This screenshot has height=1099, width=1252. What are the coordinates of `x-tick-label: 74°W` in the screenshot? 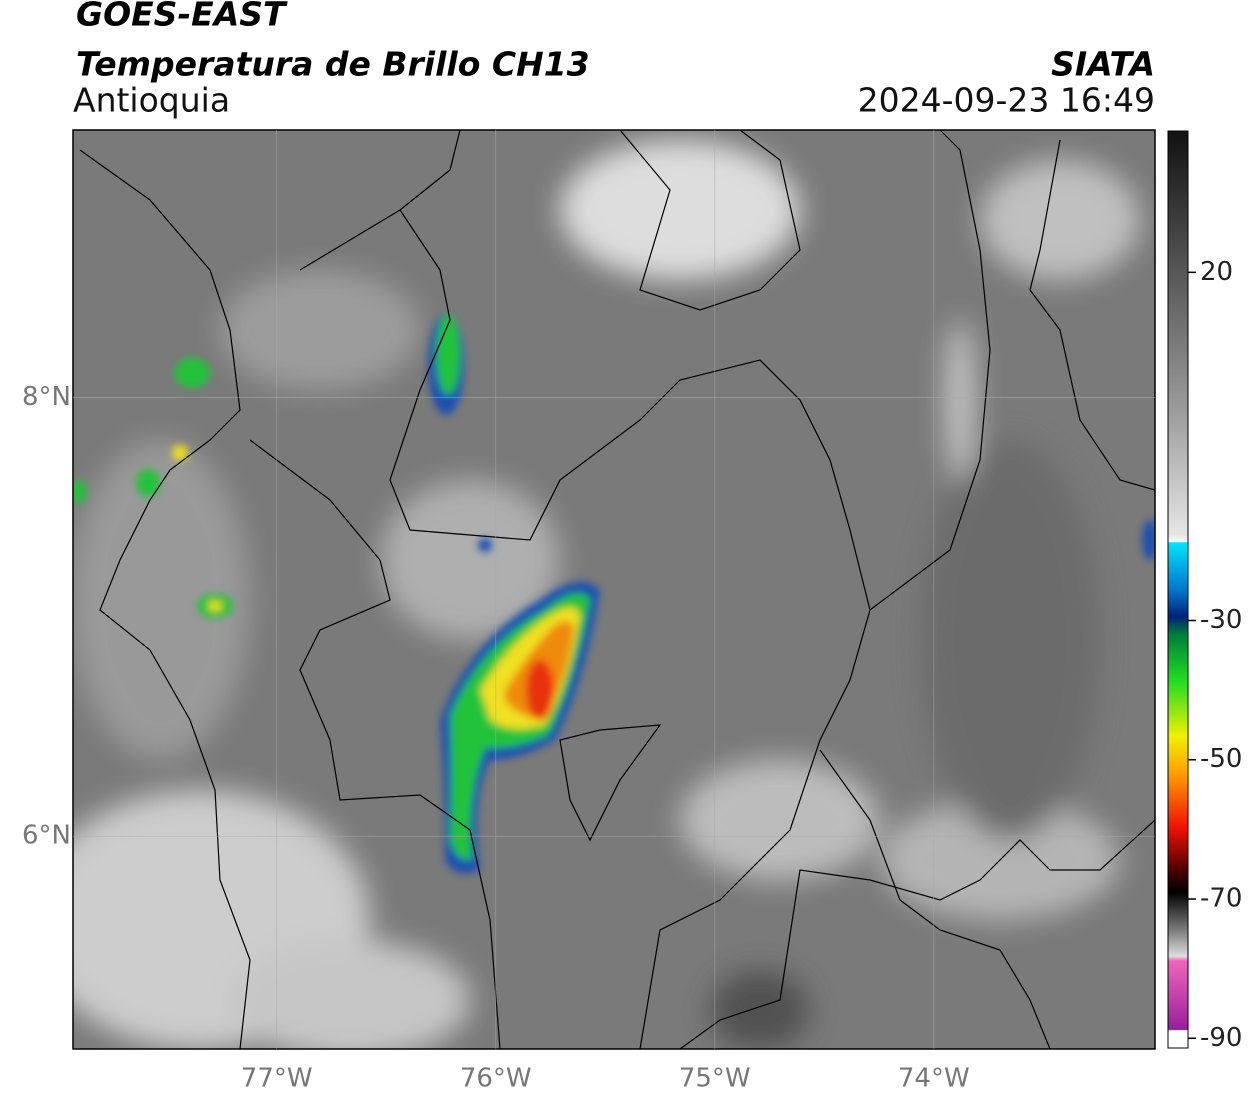 It's located at (934, 1079).